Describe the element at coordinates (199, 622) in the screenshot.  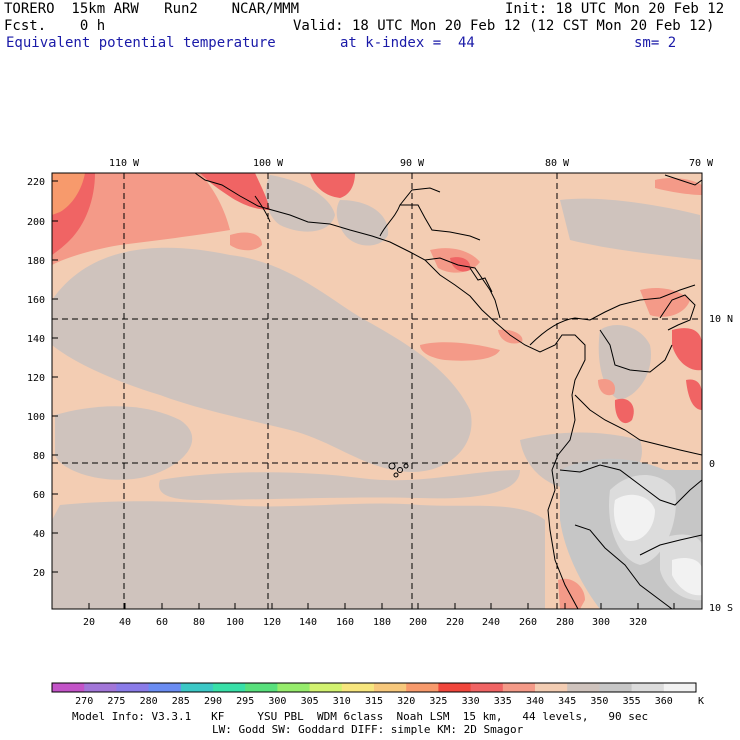
I see `x-label: 80` at that location.